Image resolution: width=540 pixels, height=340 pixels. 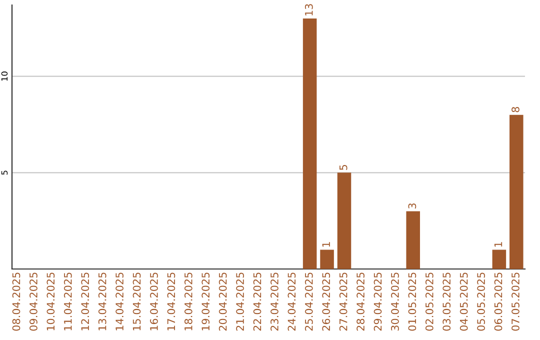 What do you see at coordinates (412, 301) in the screenshot?
I see `x-tick-label: 01.05.2025` at bounding box center [412, 301].